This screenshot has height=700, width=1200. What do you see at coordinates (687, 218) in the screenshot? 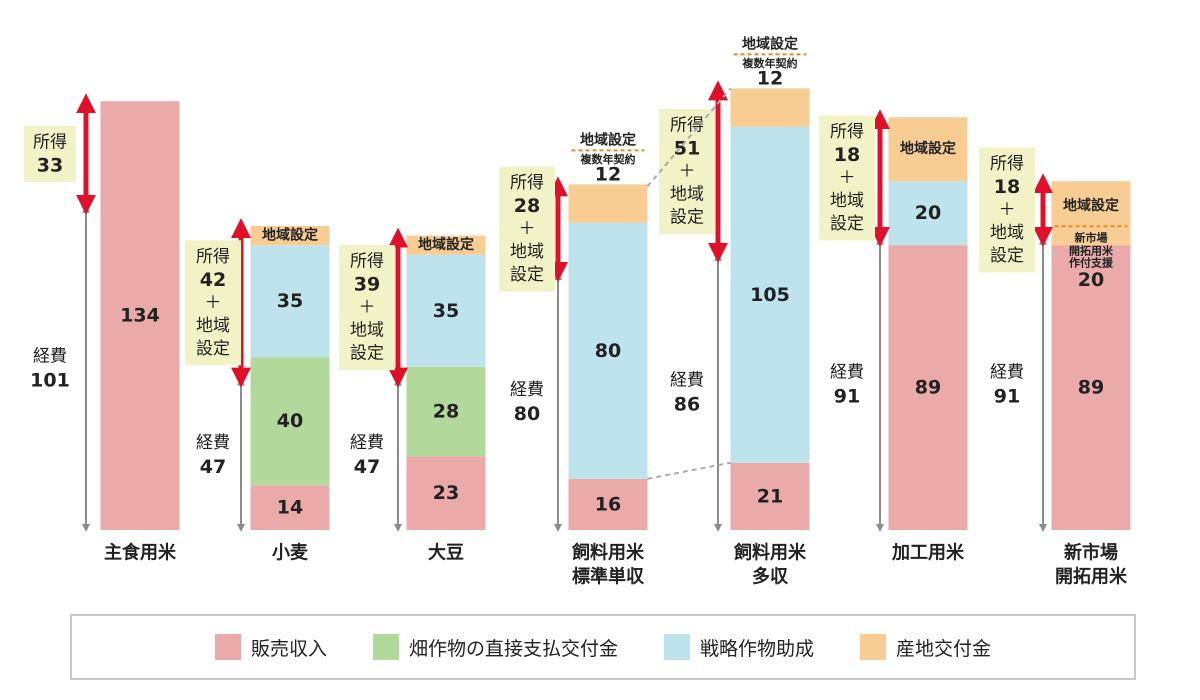
I see `income-text-4-4: 設定` at bounding box center [687, 218].